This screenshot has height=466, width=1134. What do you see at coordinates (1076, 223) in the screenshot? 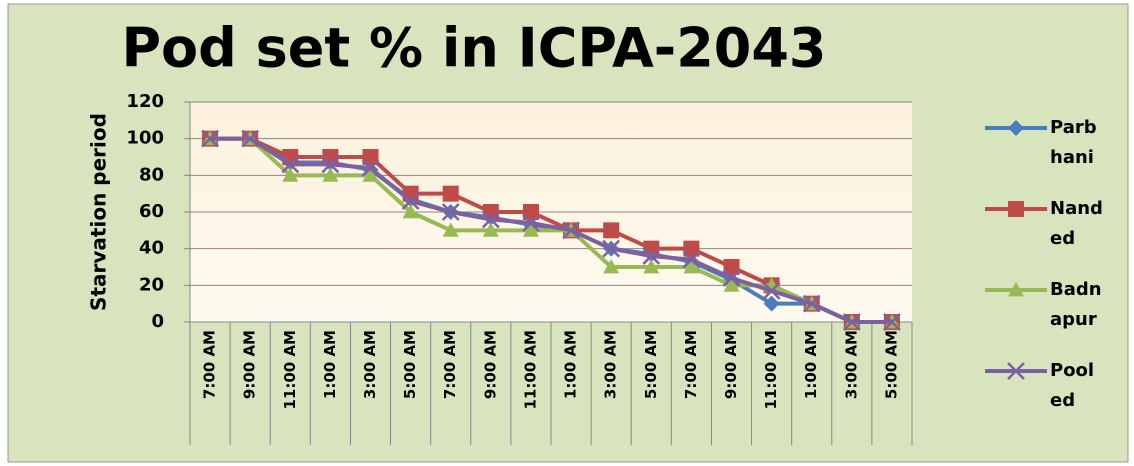
I see `legend-label: Nanded` at bounding box center [1076, 223].